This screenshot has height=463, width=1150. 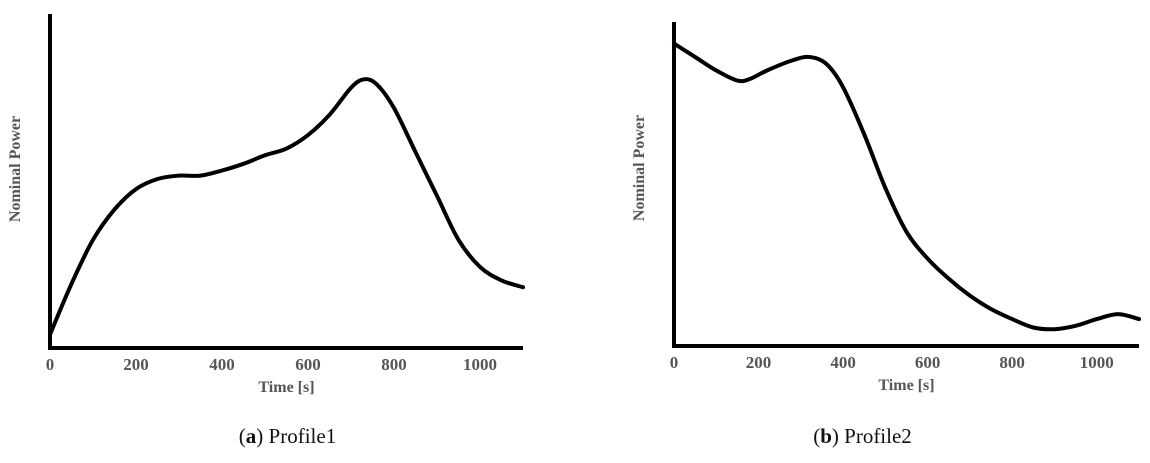 I want to click on caption-a-letter: a, so click(x=251, y=436).